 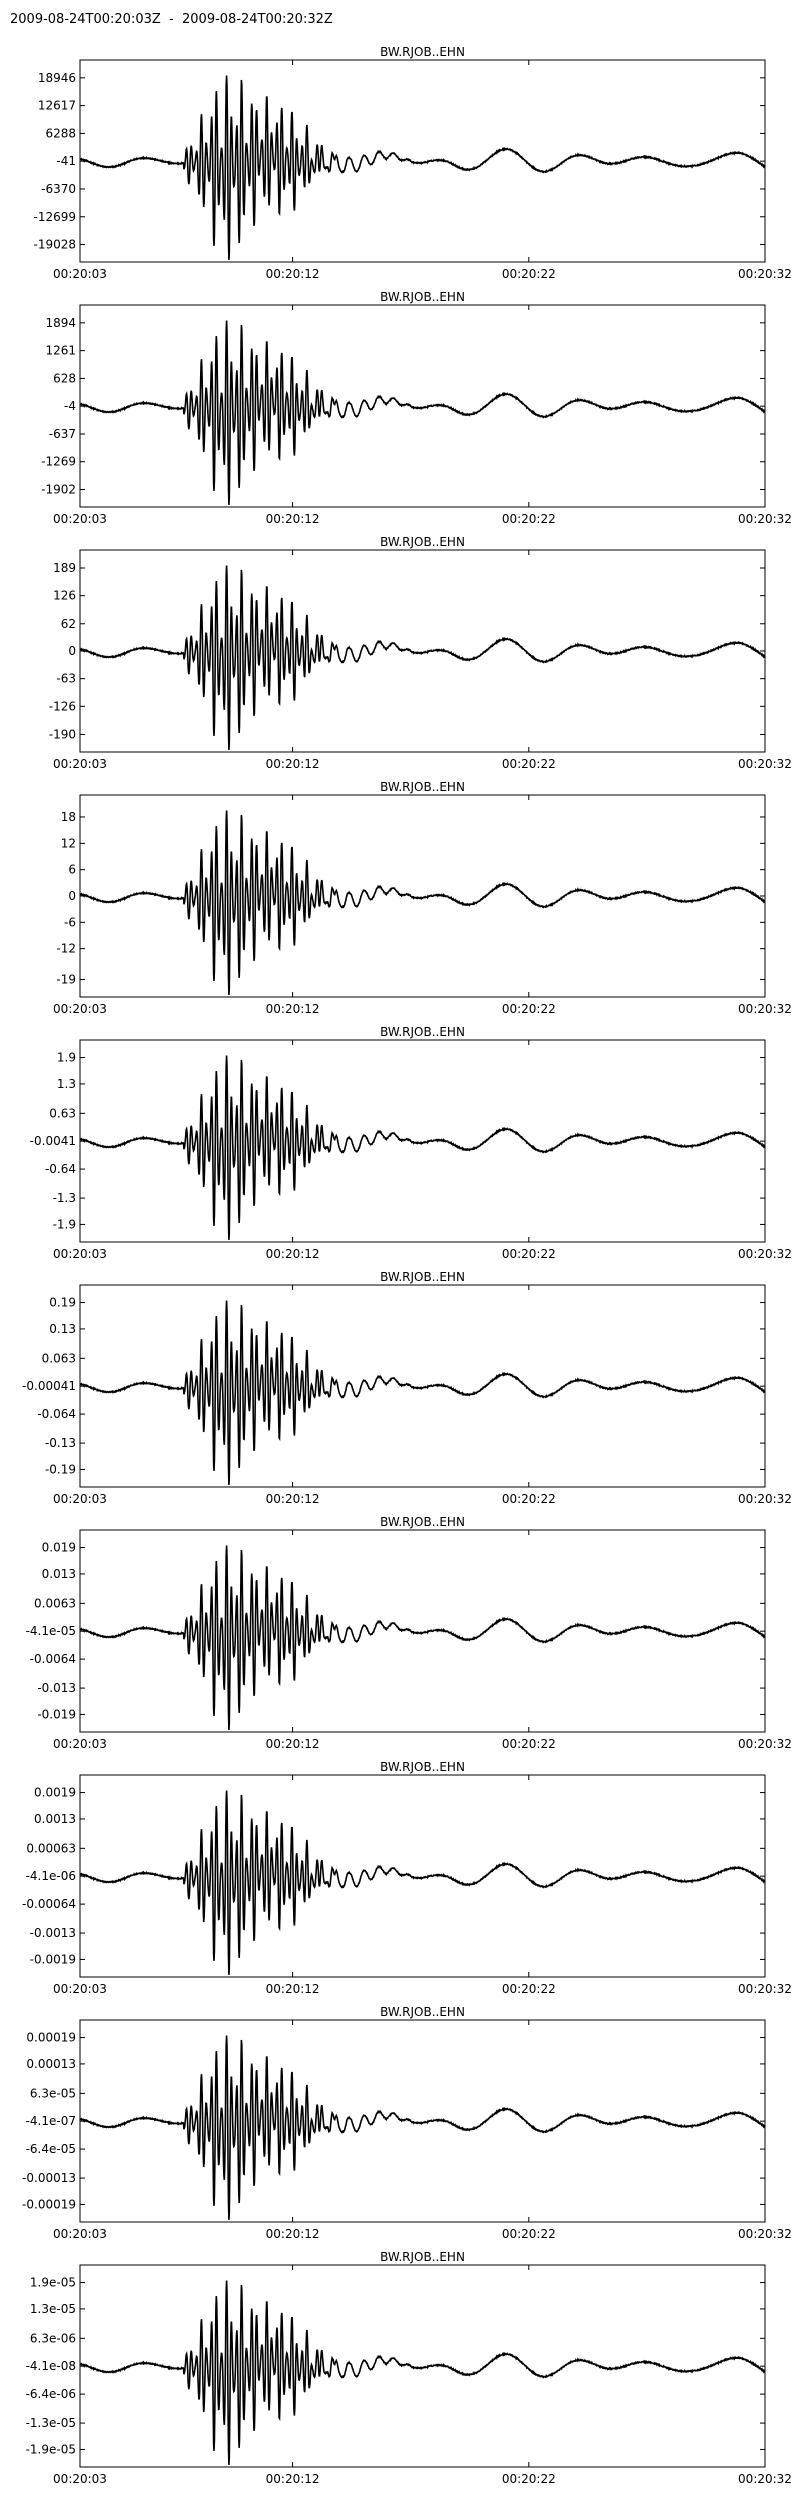 I want to click on y-tick-label: 0.0019, so click(x=55, y=1793).